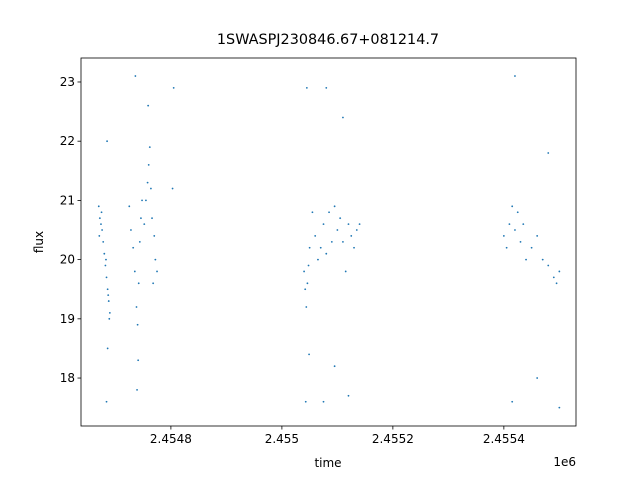  What do you see at coordinates (504, 439) in the screenshot?
I see `x-tick-label: 2.4554` at bounding box center [504, 439].